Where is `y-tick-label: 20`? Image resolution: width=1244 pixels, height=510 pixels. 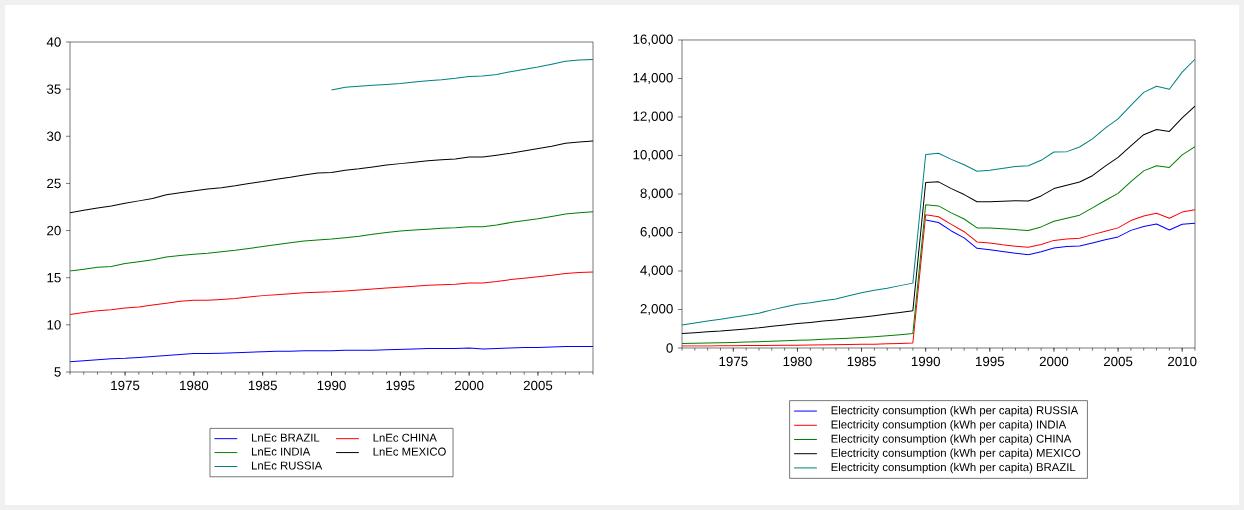
y-tick-label: 20 is located at coordinates (54, 230).